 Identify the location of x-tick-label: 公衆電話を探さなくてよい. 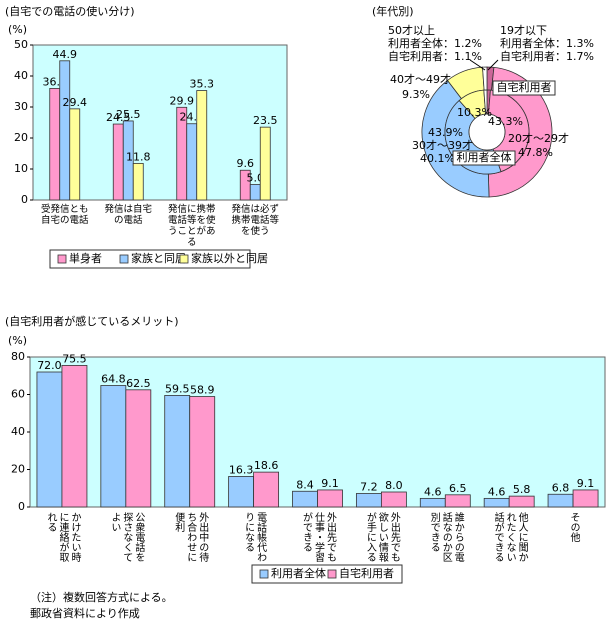
(126, 537).